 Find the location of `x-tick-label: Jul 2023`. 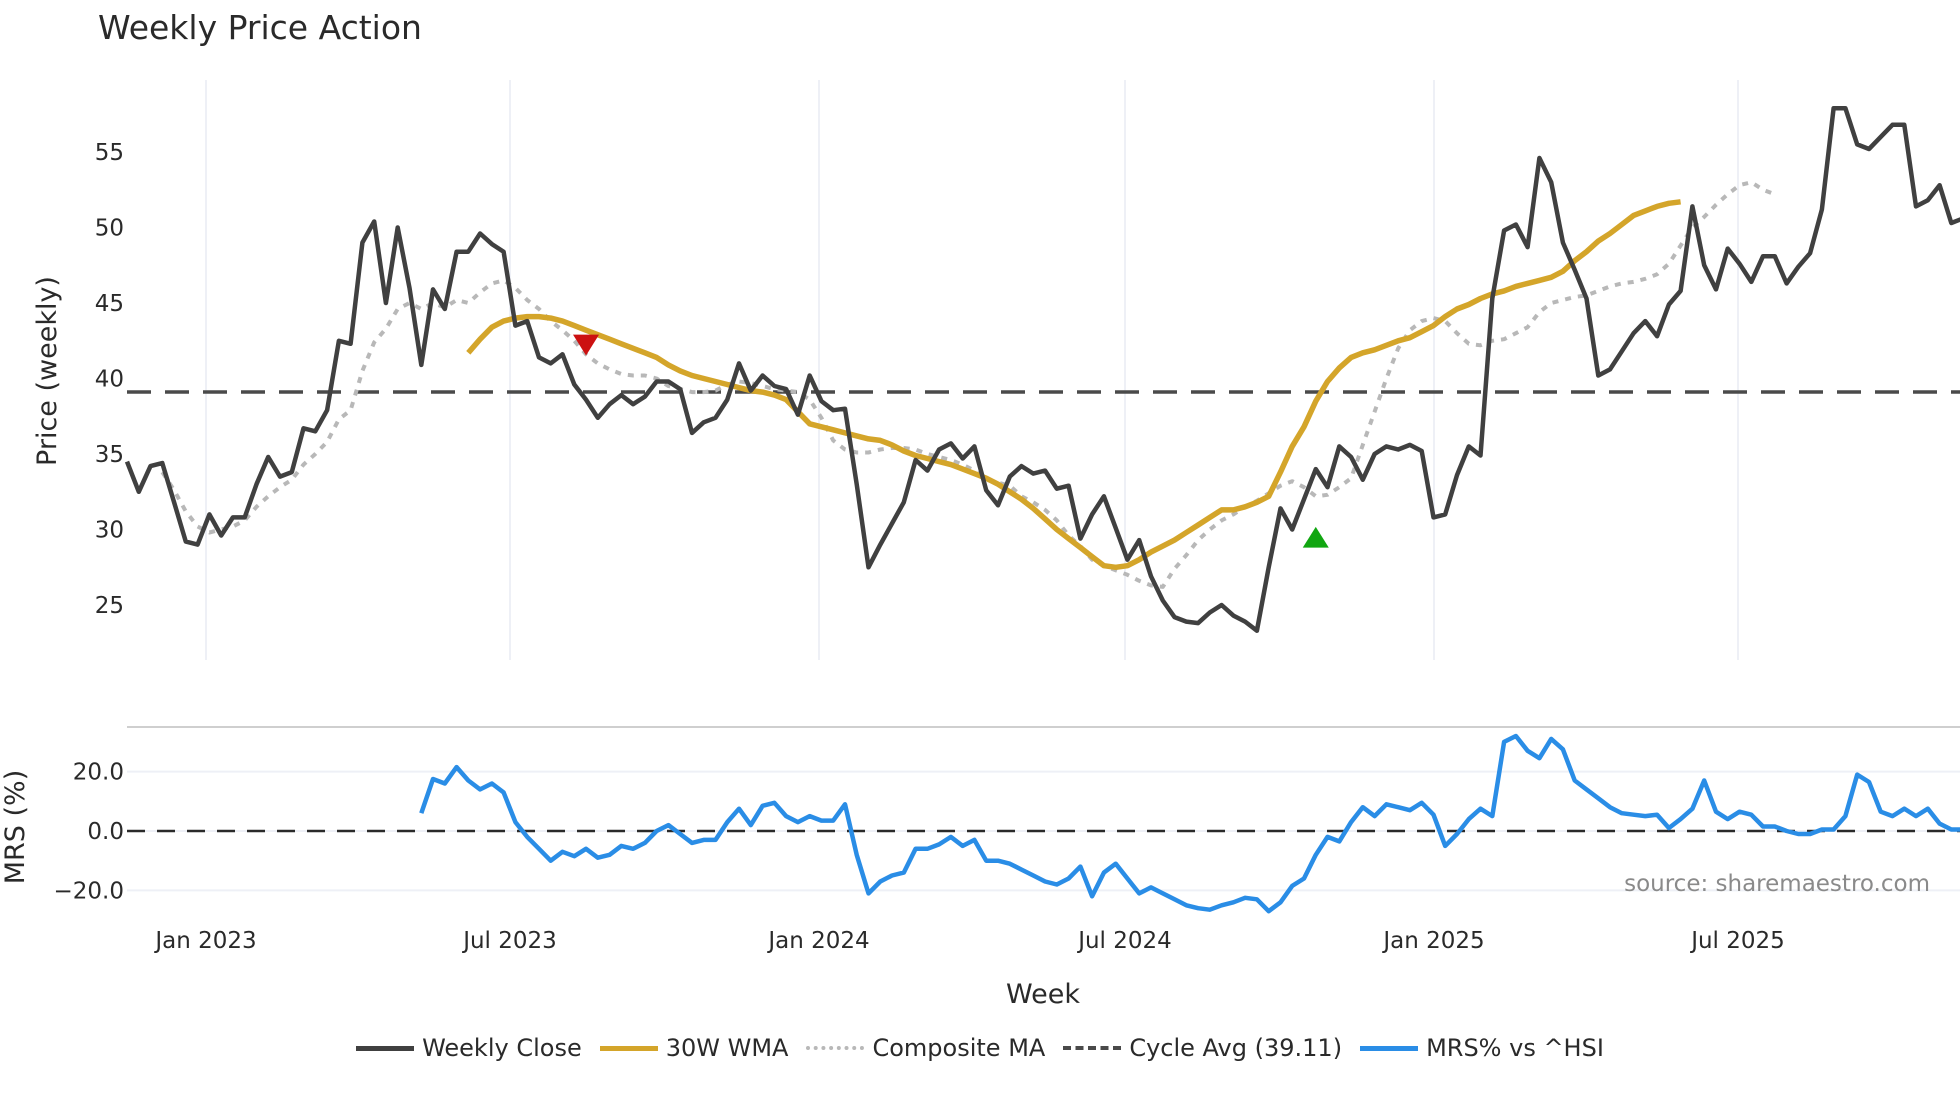

x-tick-label: Jul 2023 is located at coordinates (509, 941).